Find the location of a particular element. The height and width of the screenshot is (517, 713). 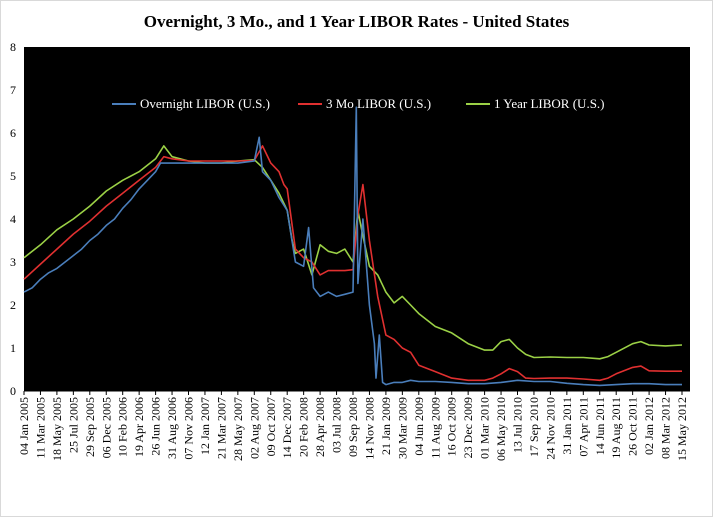

y-tick-label: 4 is located at coordinates (13, 219).